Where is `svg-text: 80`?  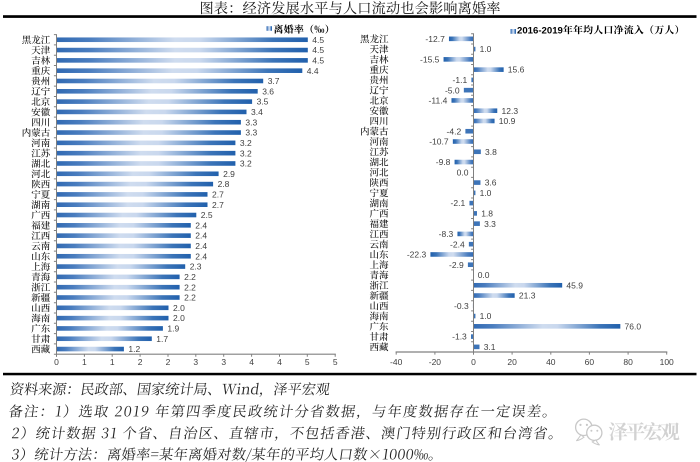 svg-text: 80 is located at coordinates (628, 362).